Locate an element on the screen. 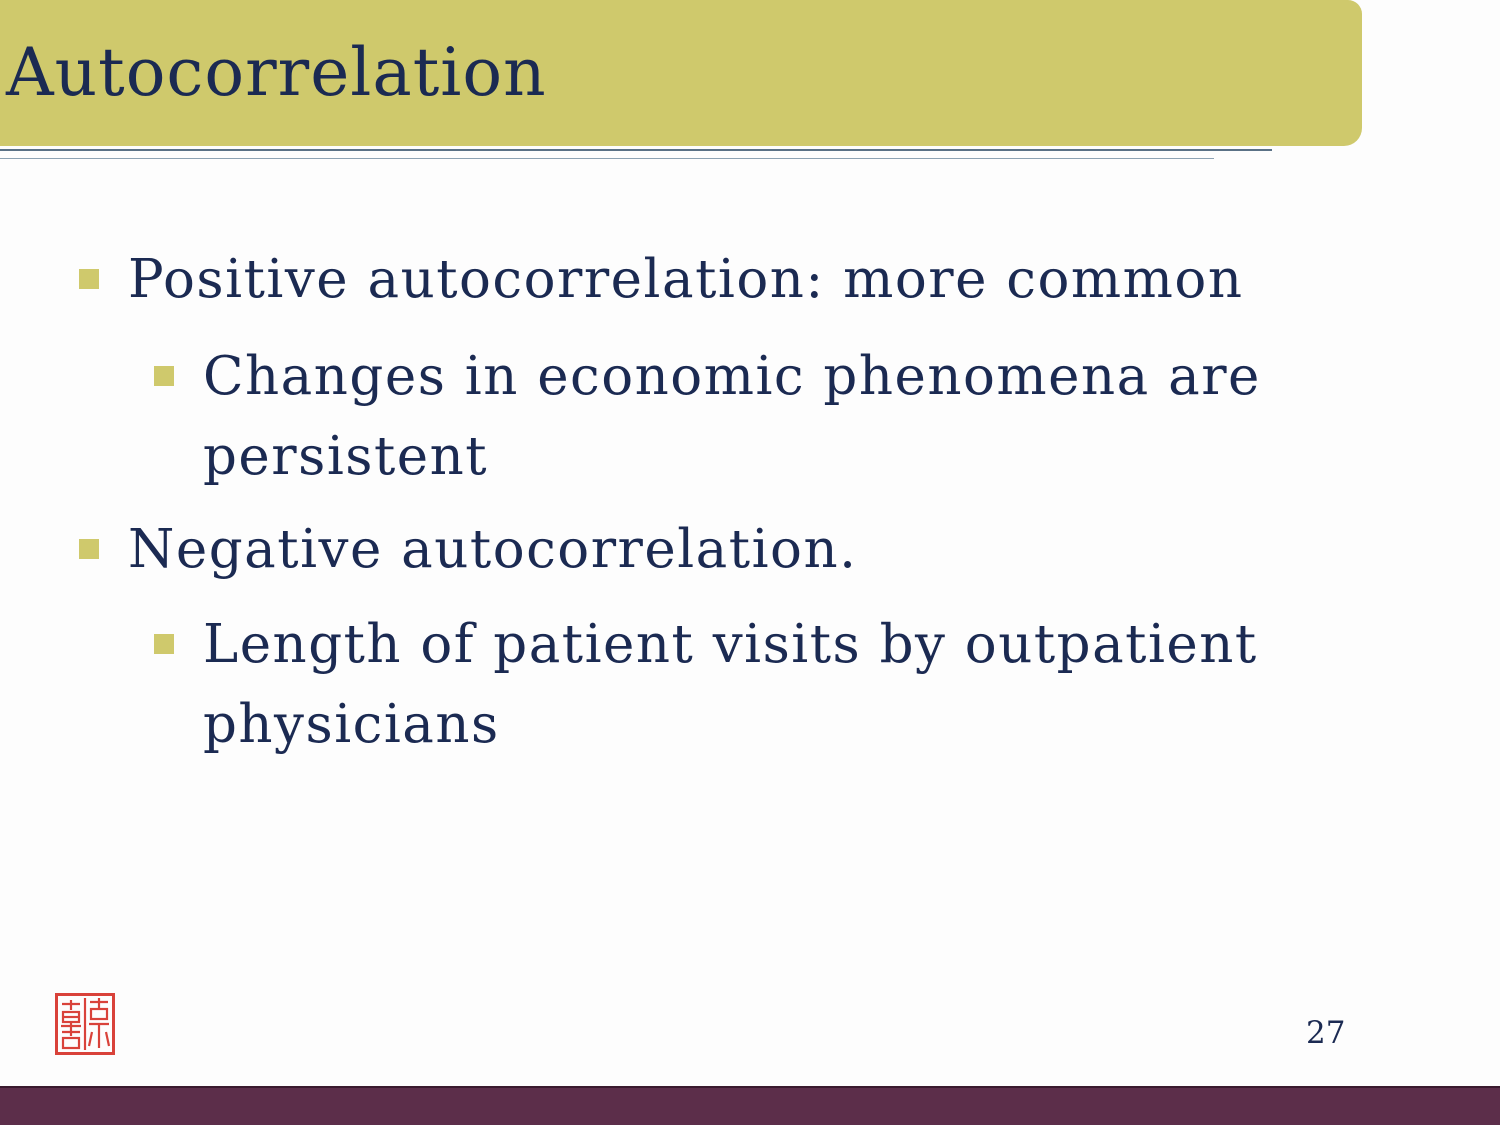 The image size is (1500, 1125). title-underline-thin is located at coordinates (607, 158).